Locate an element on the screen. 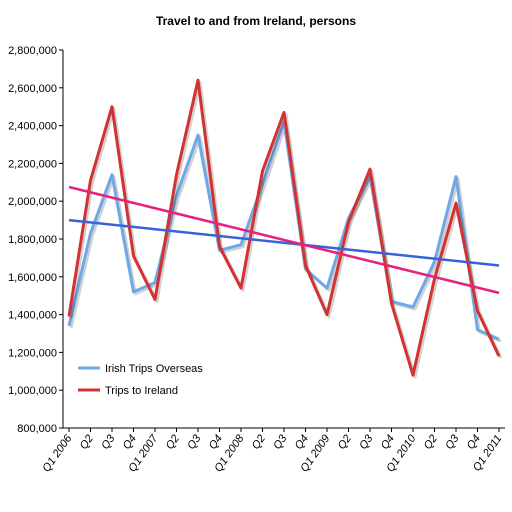  y-tick-label: 1,800,000 is located at coordinates (32, 240).